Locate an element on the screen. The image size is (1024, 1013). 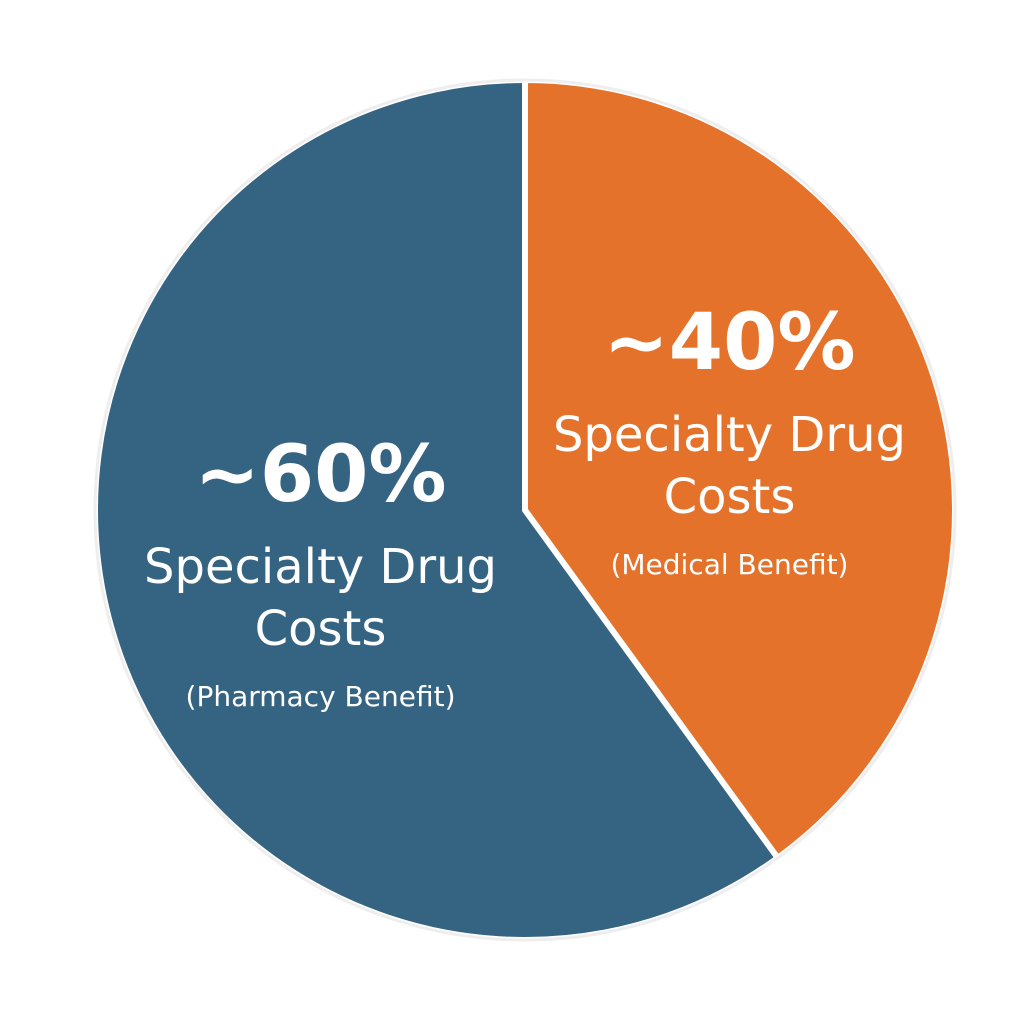
value-label: ~60% is located at coordinates (320, 475).